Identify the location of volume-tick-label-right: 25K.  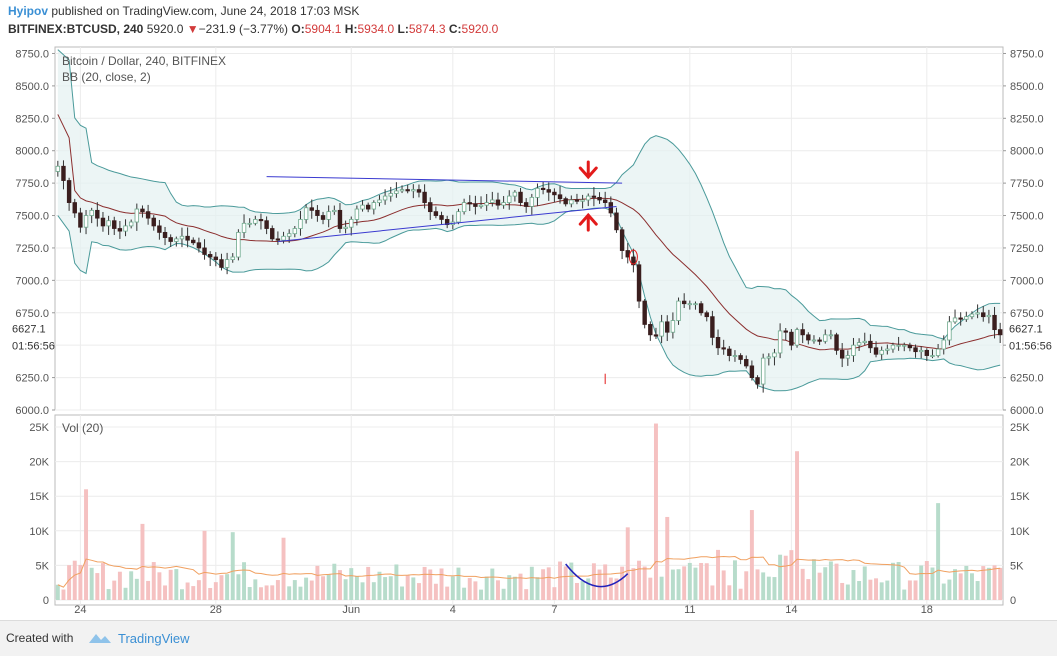
(1020, 428).